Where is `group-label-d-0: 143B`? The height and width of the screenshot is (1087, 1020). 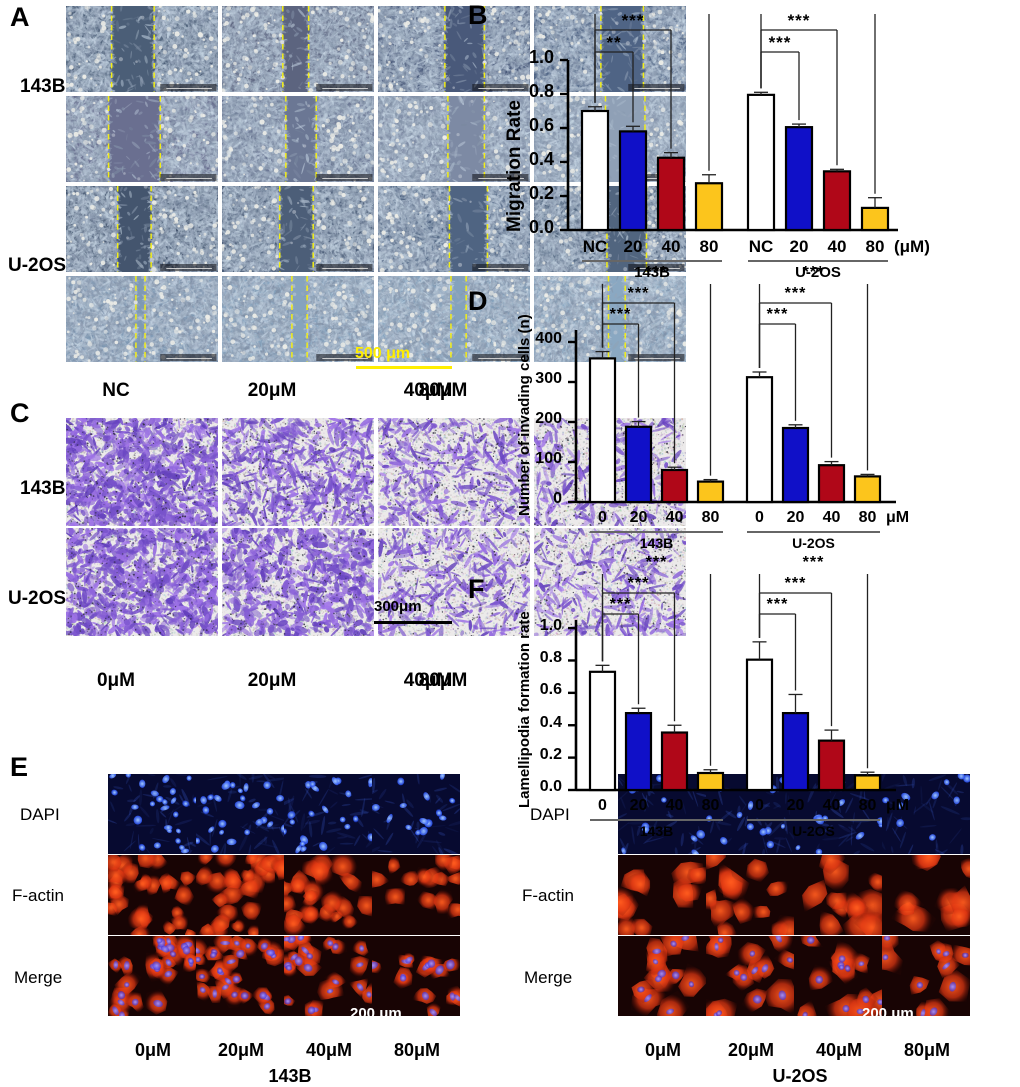
group-label-d-0: 143B is located at coordinates (656, 543).